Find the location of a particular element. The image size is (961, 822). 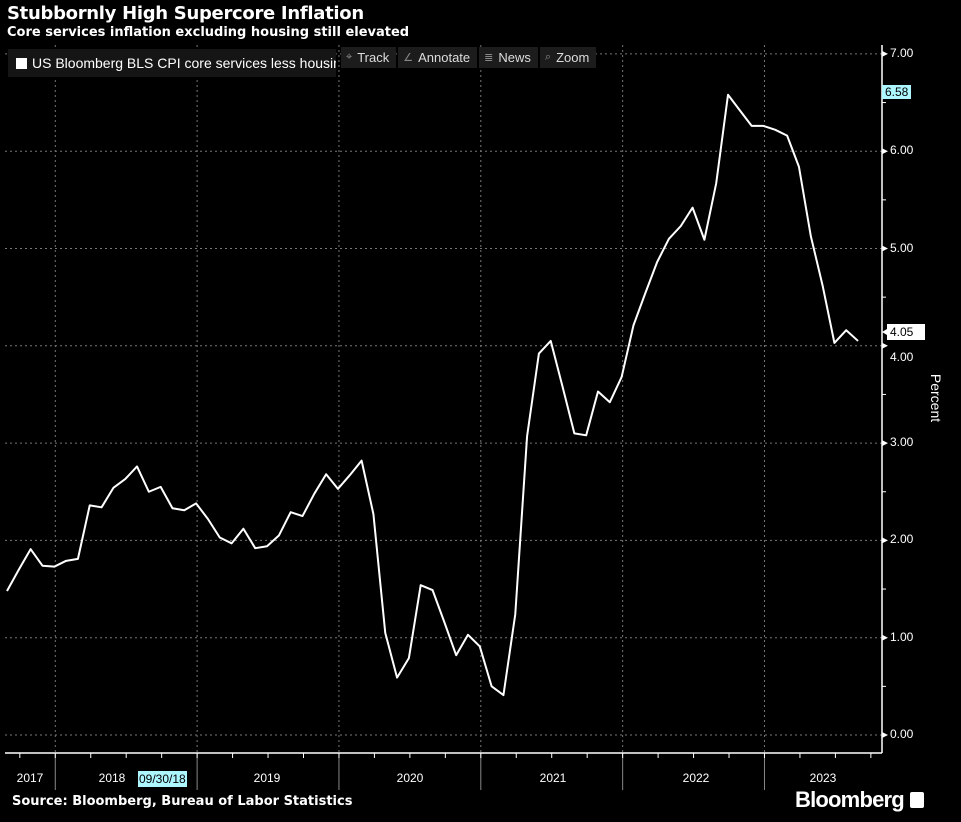

x-tick-label: 2018 is located at coordinates (112, 778).